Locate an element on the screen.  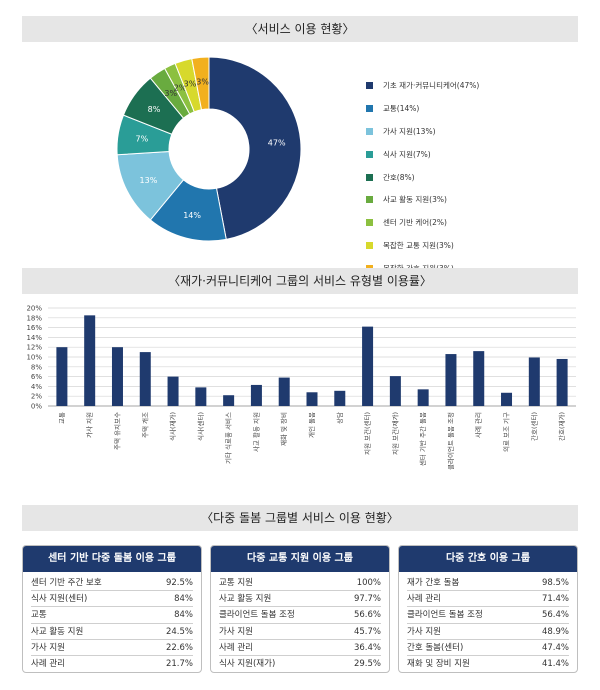
y-tick-label: 12% is located at coordinates (34, 348).